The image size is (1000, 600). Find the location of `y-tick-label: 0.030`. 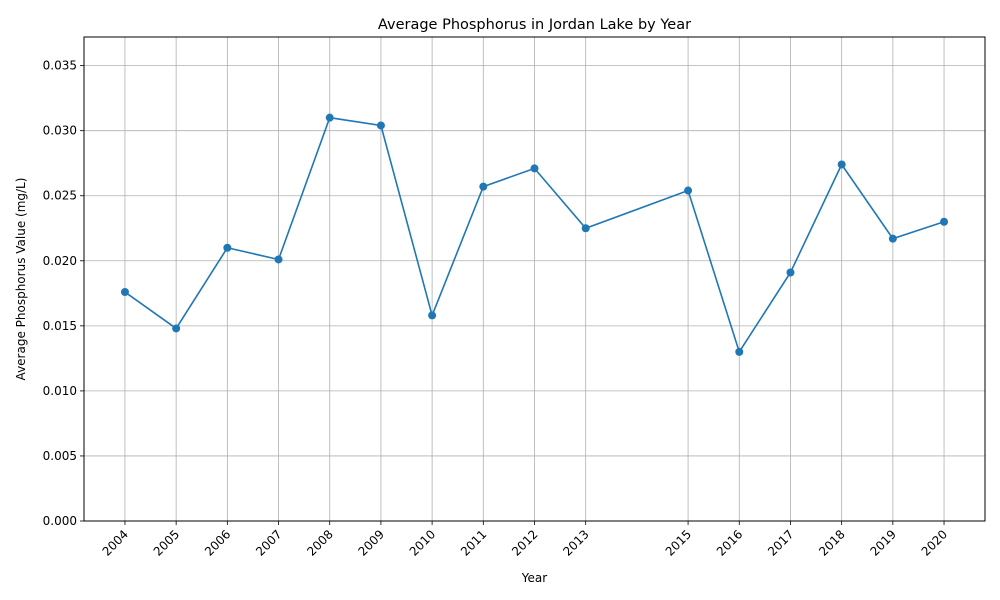

y-tick-label: 0.030 is located at coordinates (60, 131).